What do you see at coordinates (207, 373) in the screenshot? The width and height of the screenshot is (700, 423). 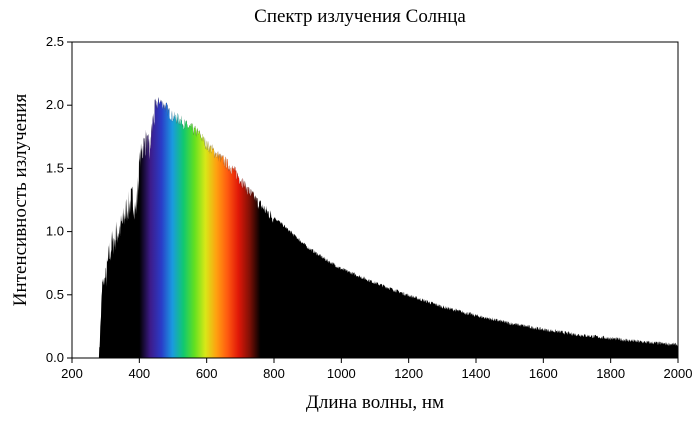 I see `x-tick-label: 600` at bounding box center [207, 373].